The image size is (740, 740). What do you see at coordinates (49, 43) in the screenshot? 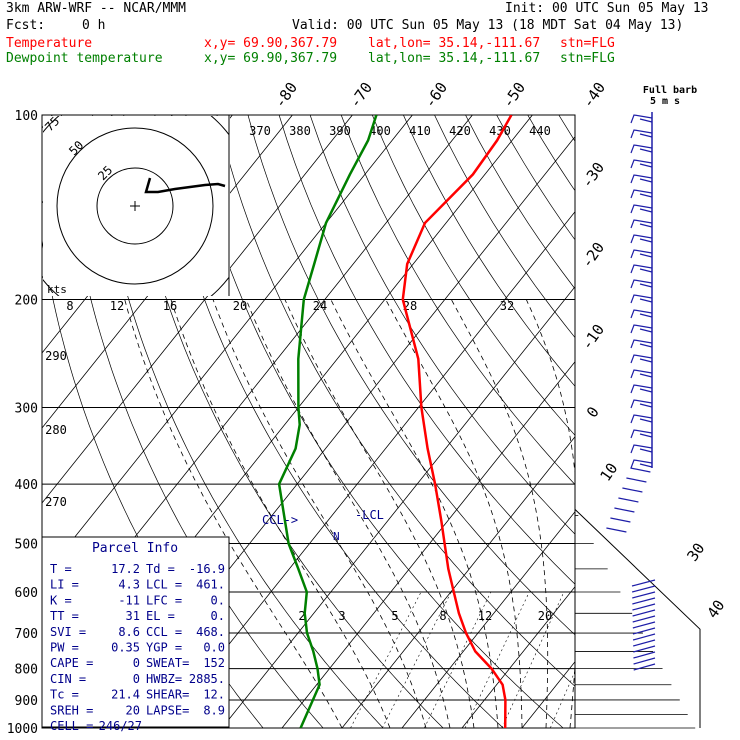
I see `temperature-legend: Temperature` at bounding box center [49, 43].